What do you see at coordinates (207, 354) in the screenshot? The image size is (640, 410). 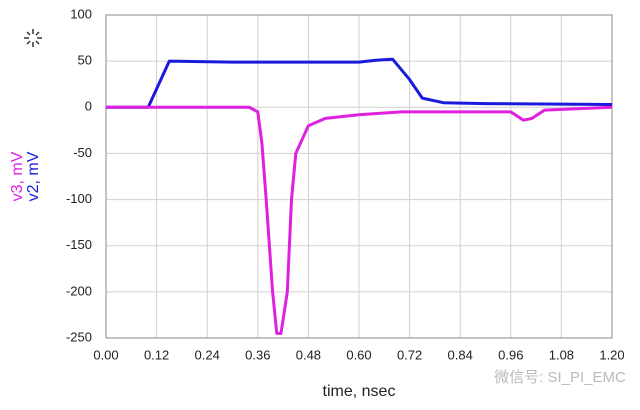 I see `x-tick-label: 0.24` at bounding box center [207, 354].